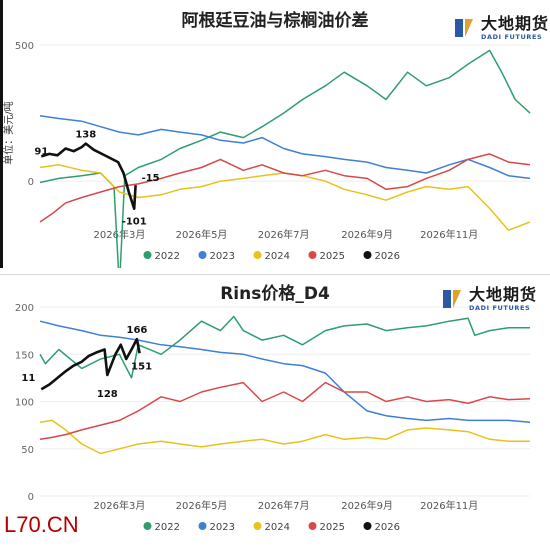 The image size is (550, 547). Describe the element at coordinates (24, 46) in the screenshot. I see `y-tick-label: 500` at that location.